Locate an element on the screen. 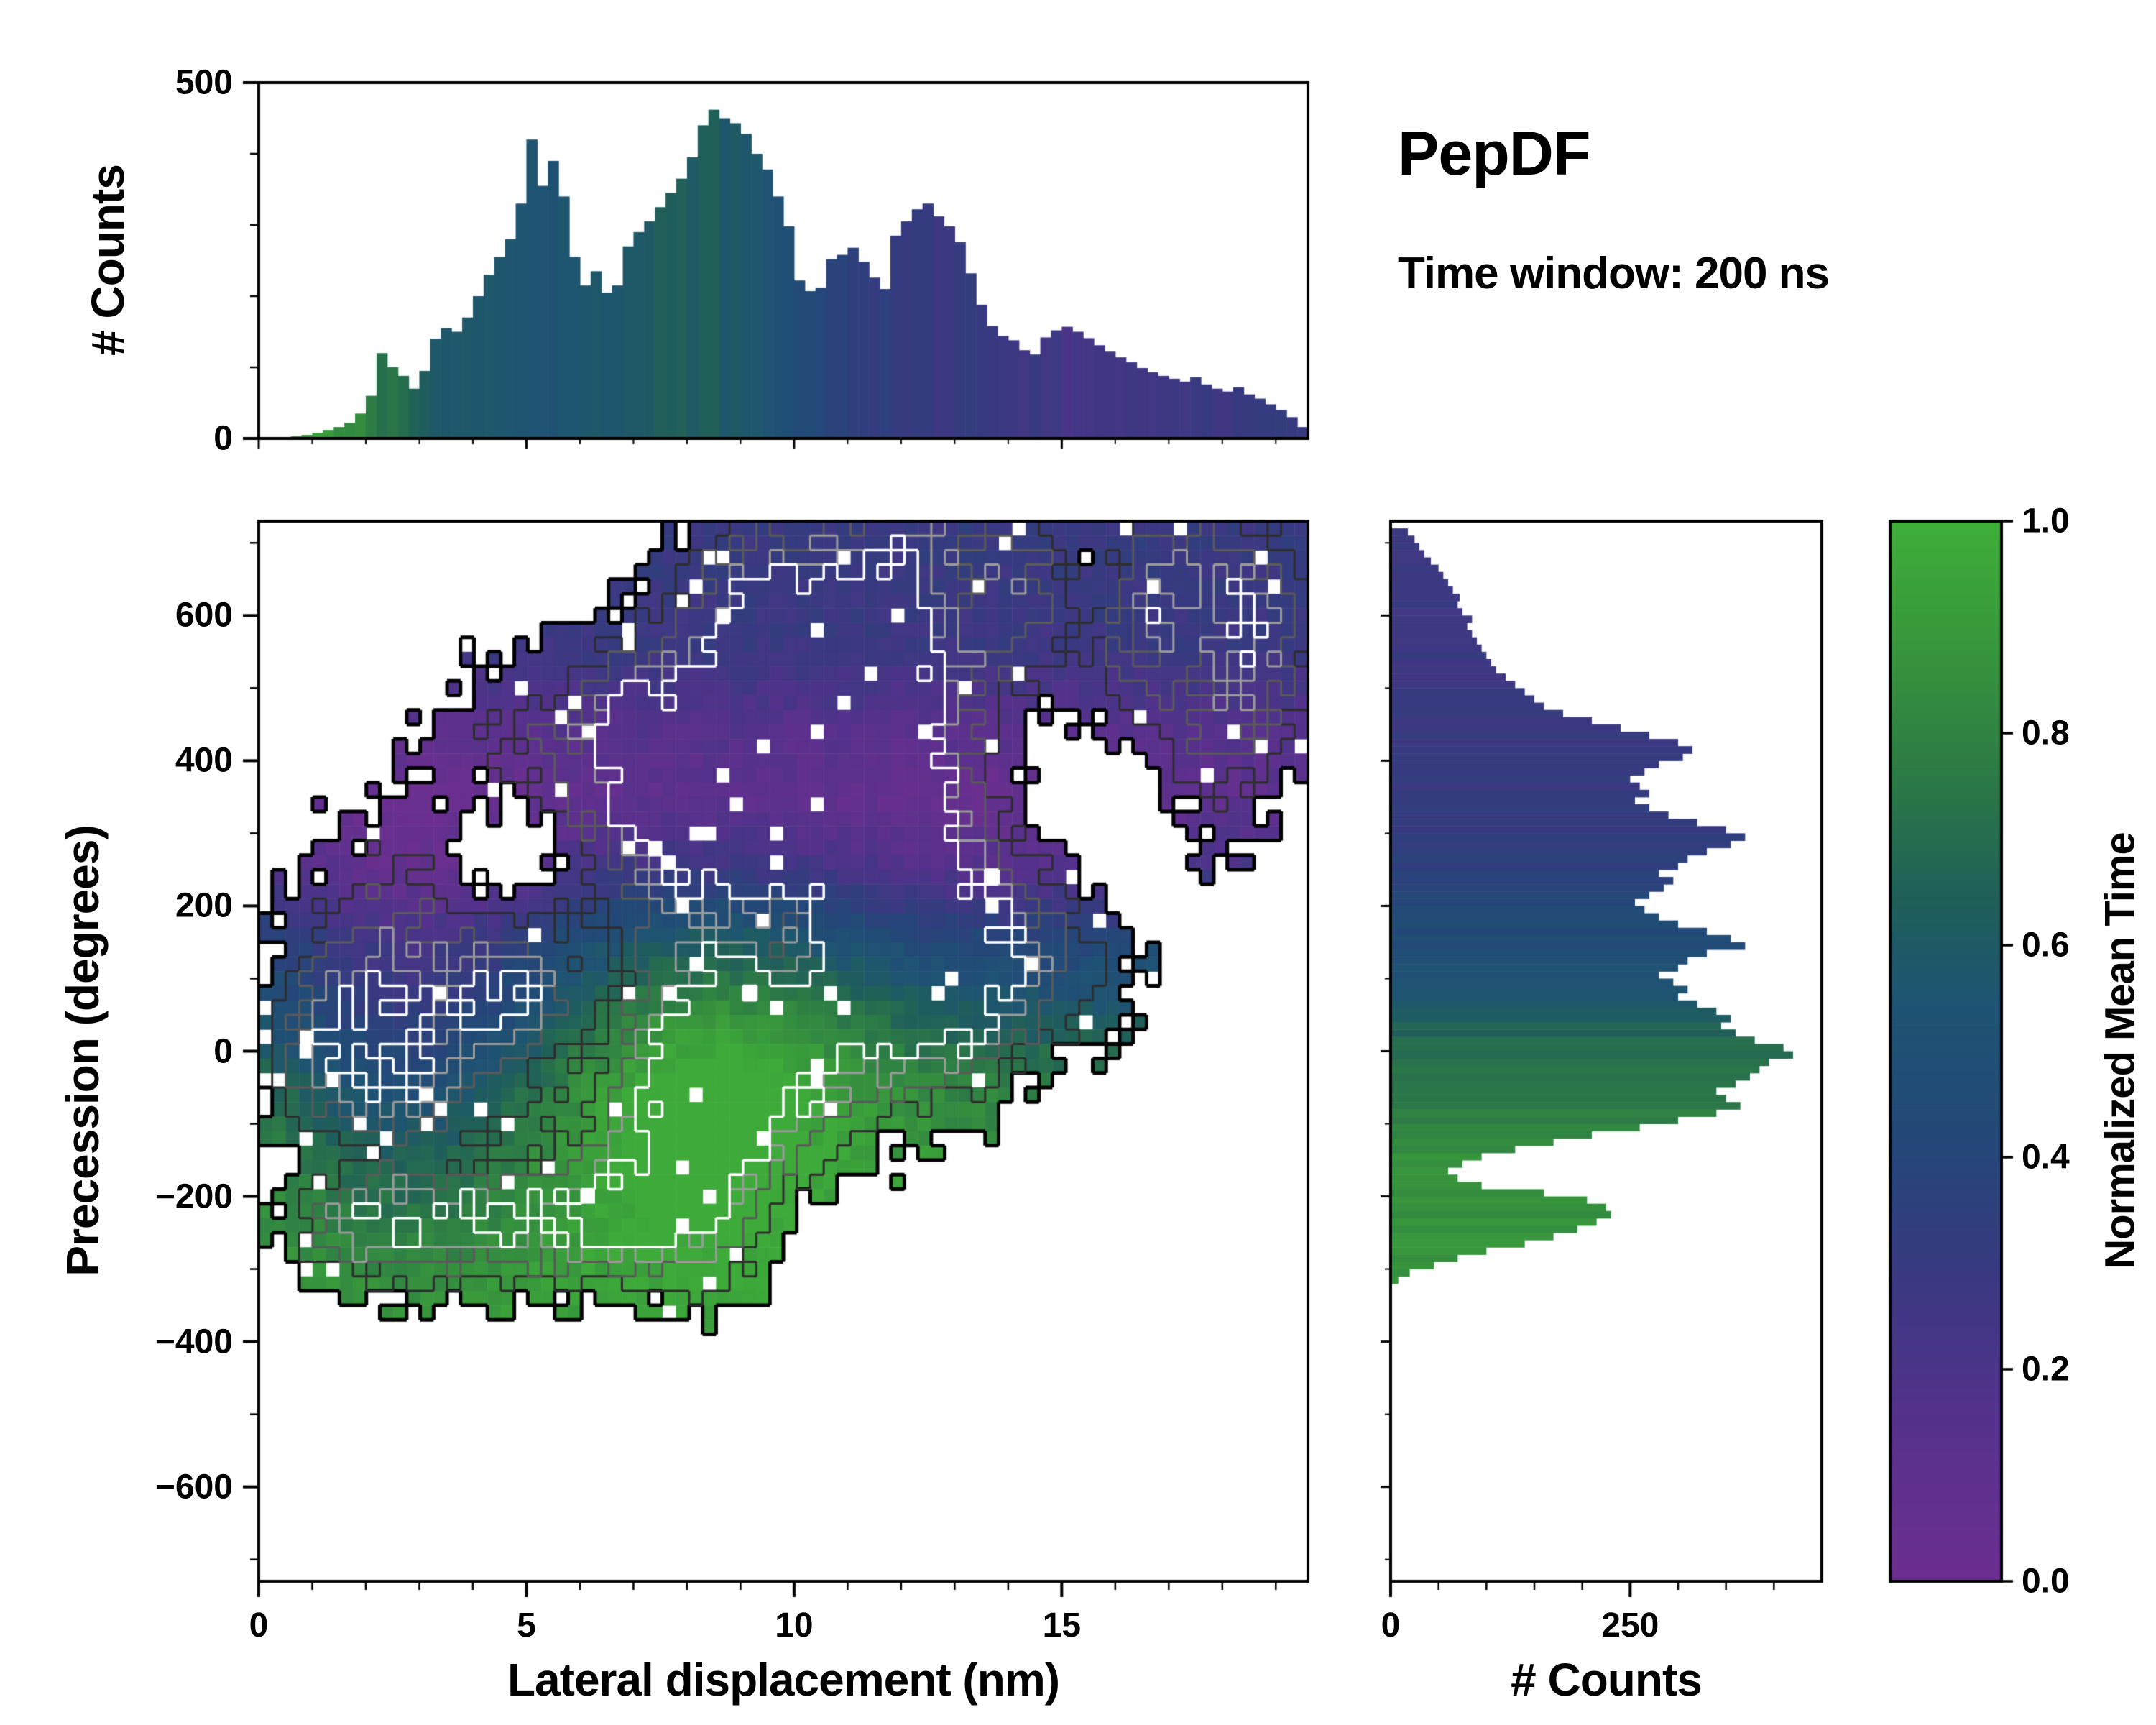  main-x-tick-label: 10 is located at coordinates (794, 1625).